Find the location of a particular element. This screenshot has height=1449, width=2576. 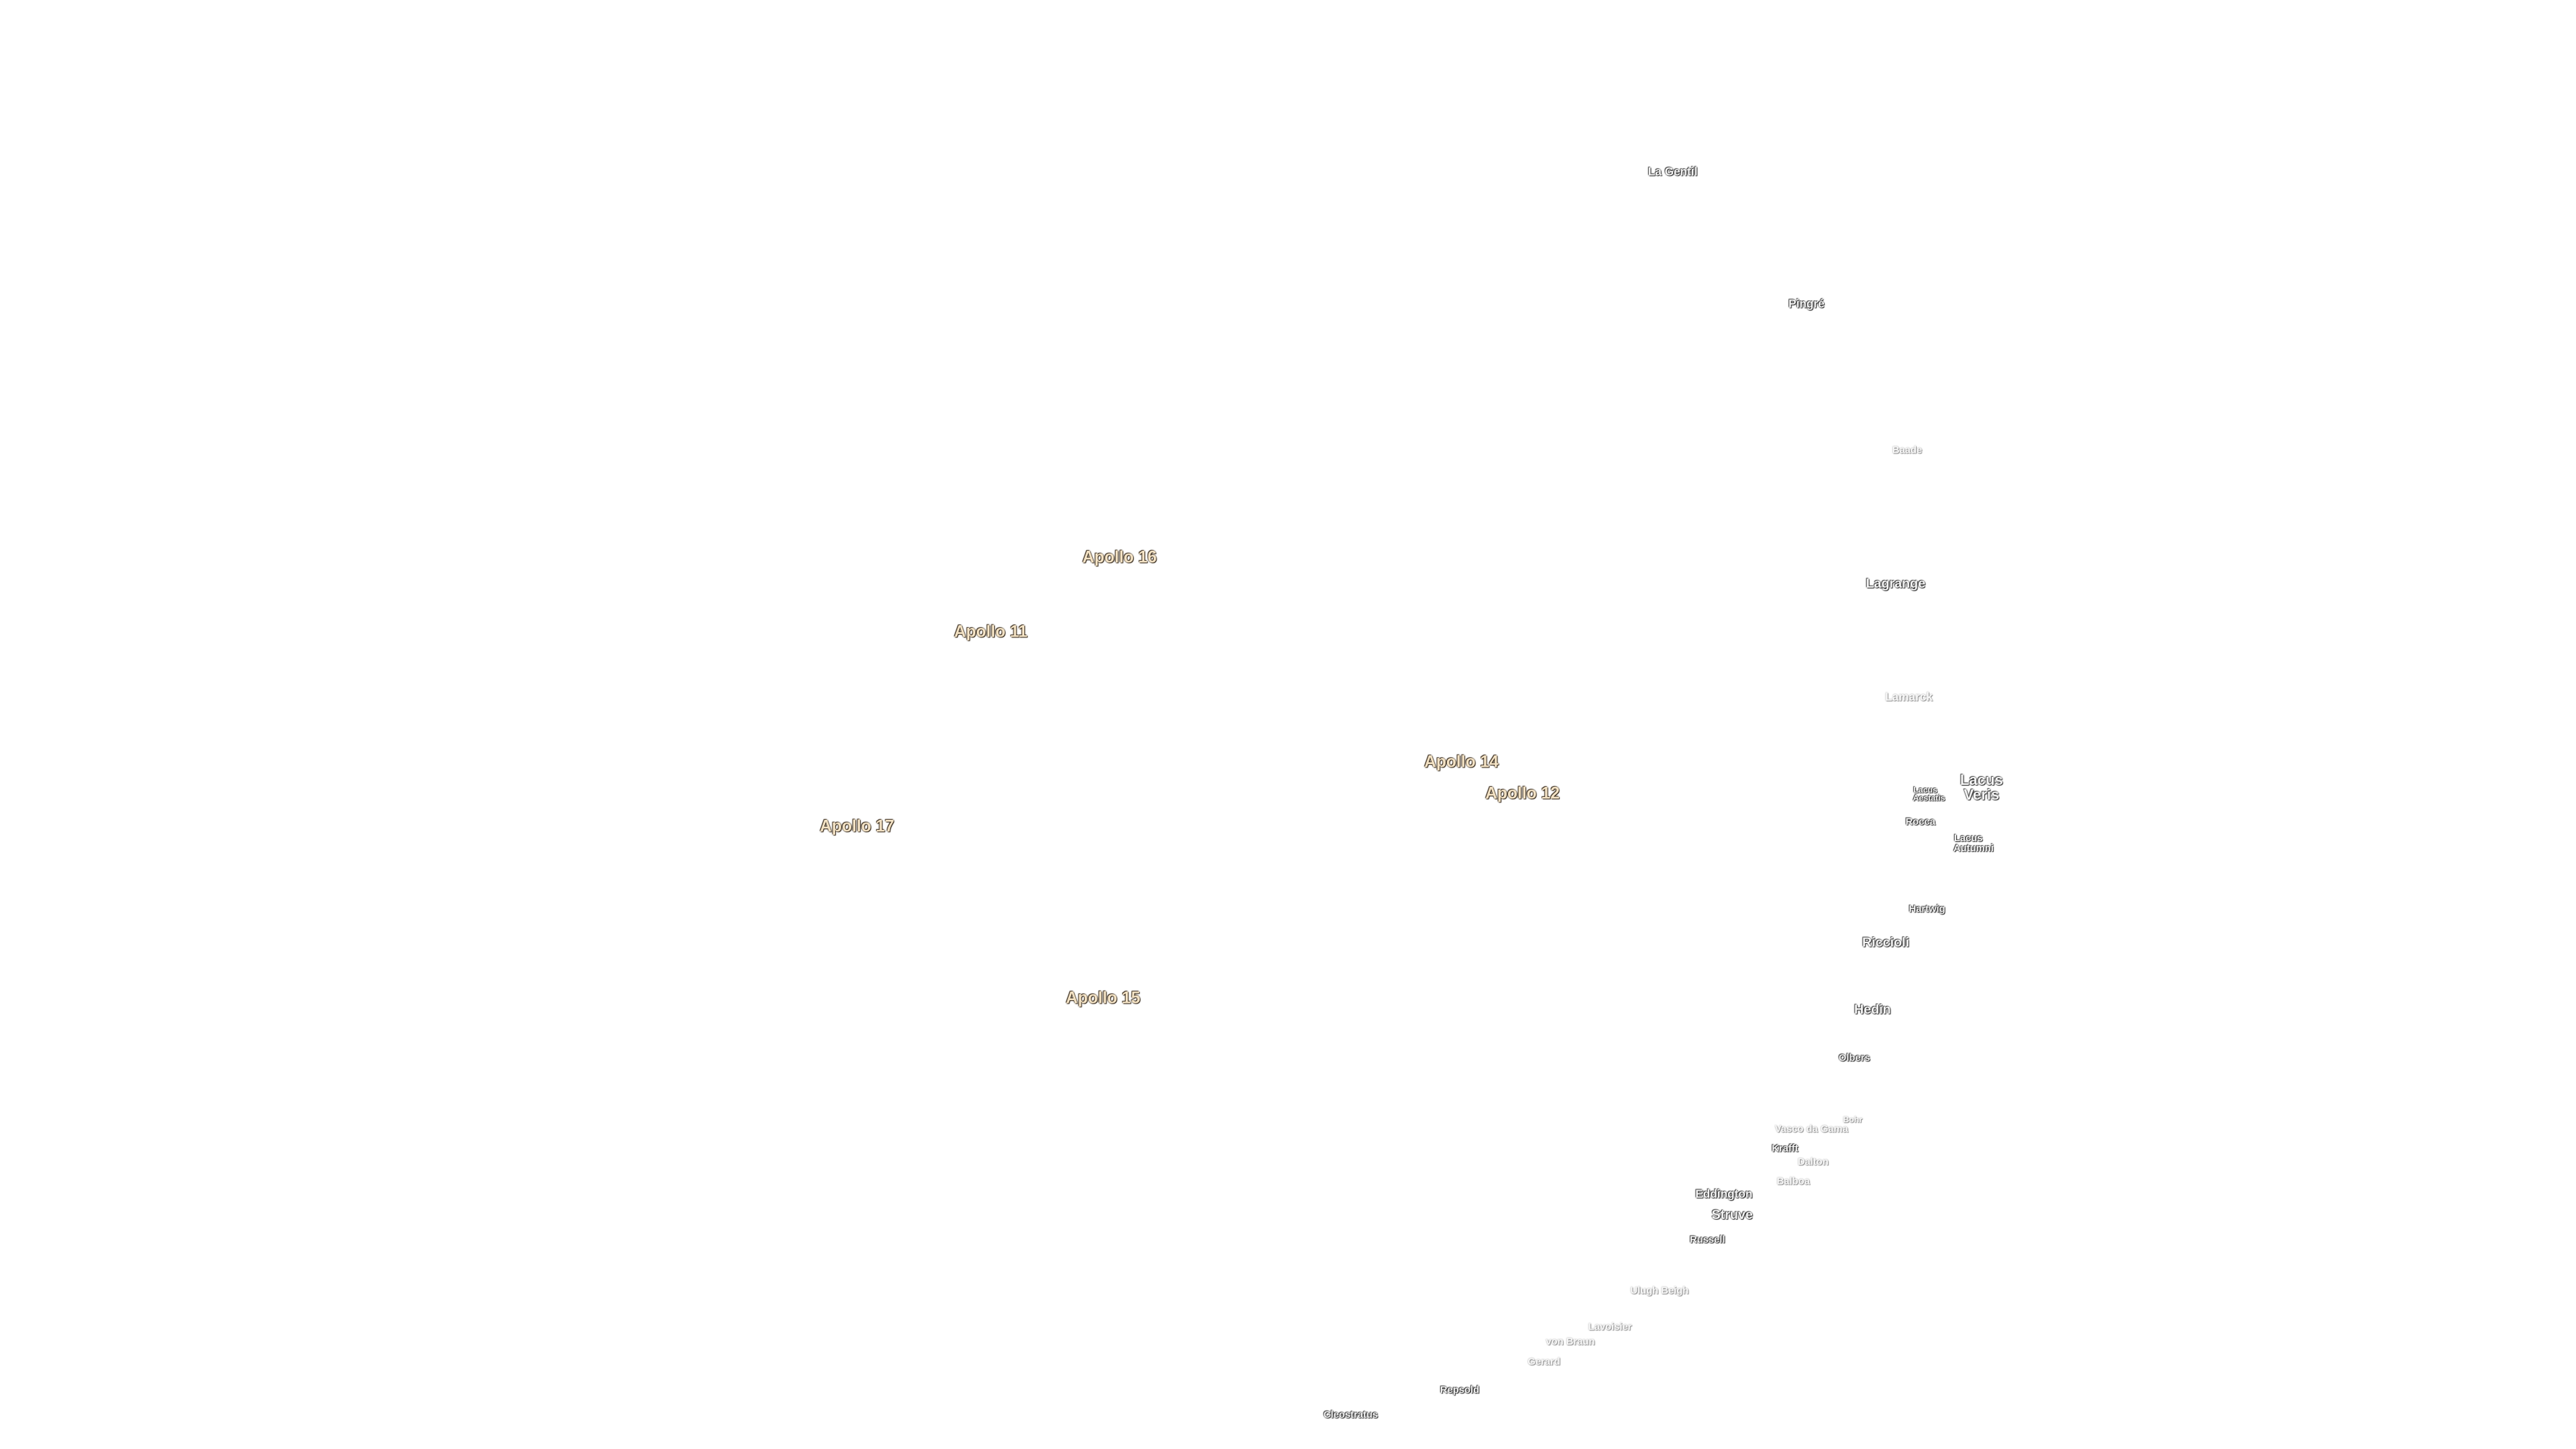

map-label: Hedin is located at coordinates (1872, 1010).